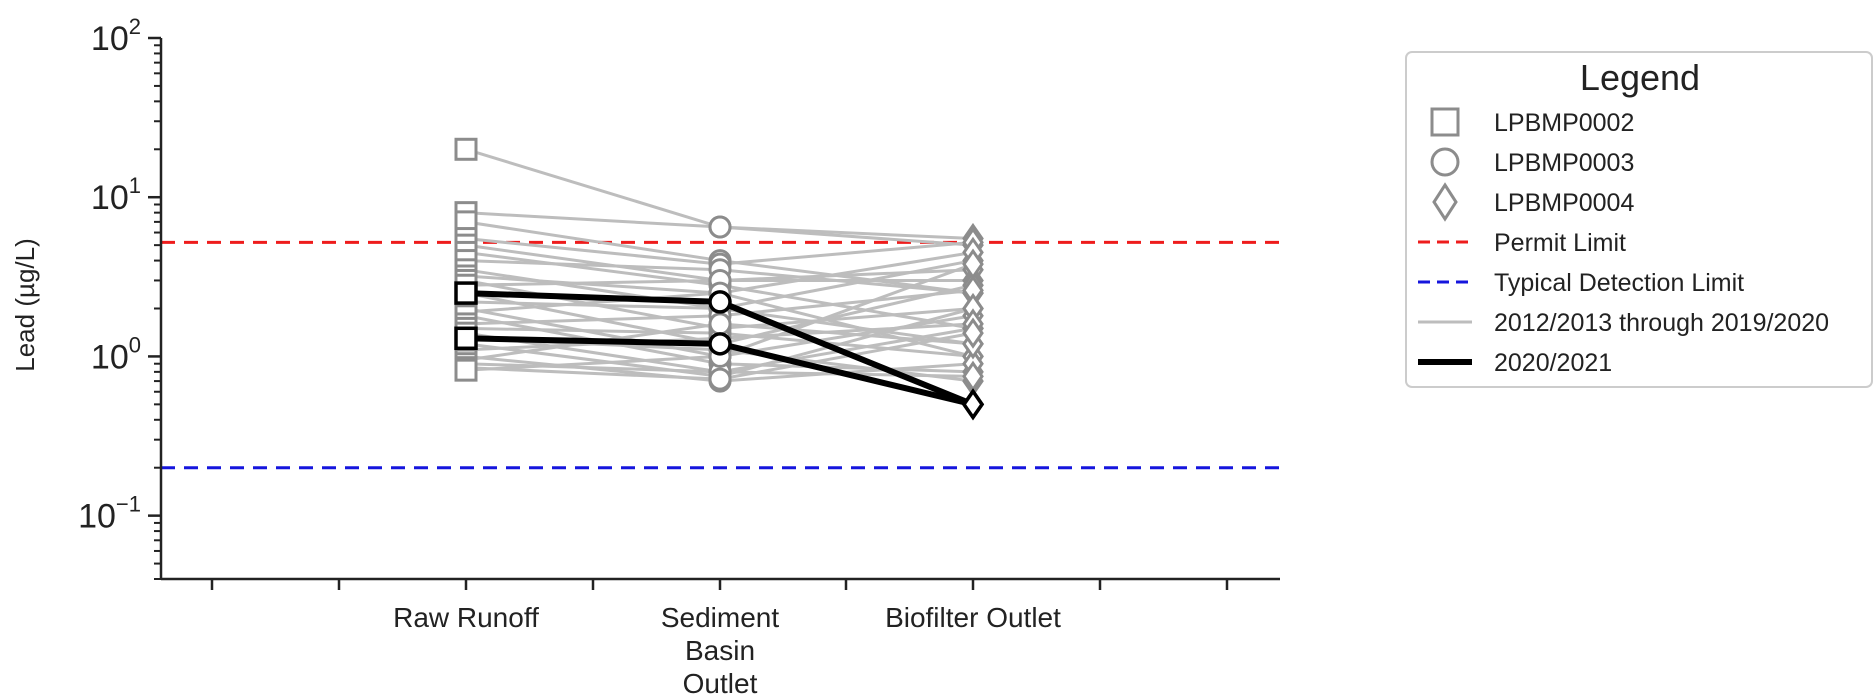  I want to click on legend-item-label: 2020/2021, so click(1553, 363).